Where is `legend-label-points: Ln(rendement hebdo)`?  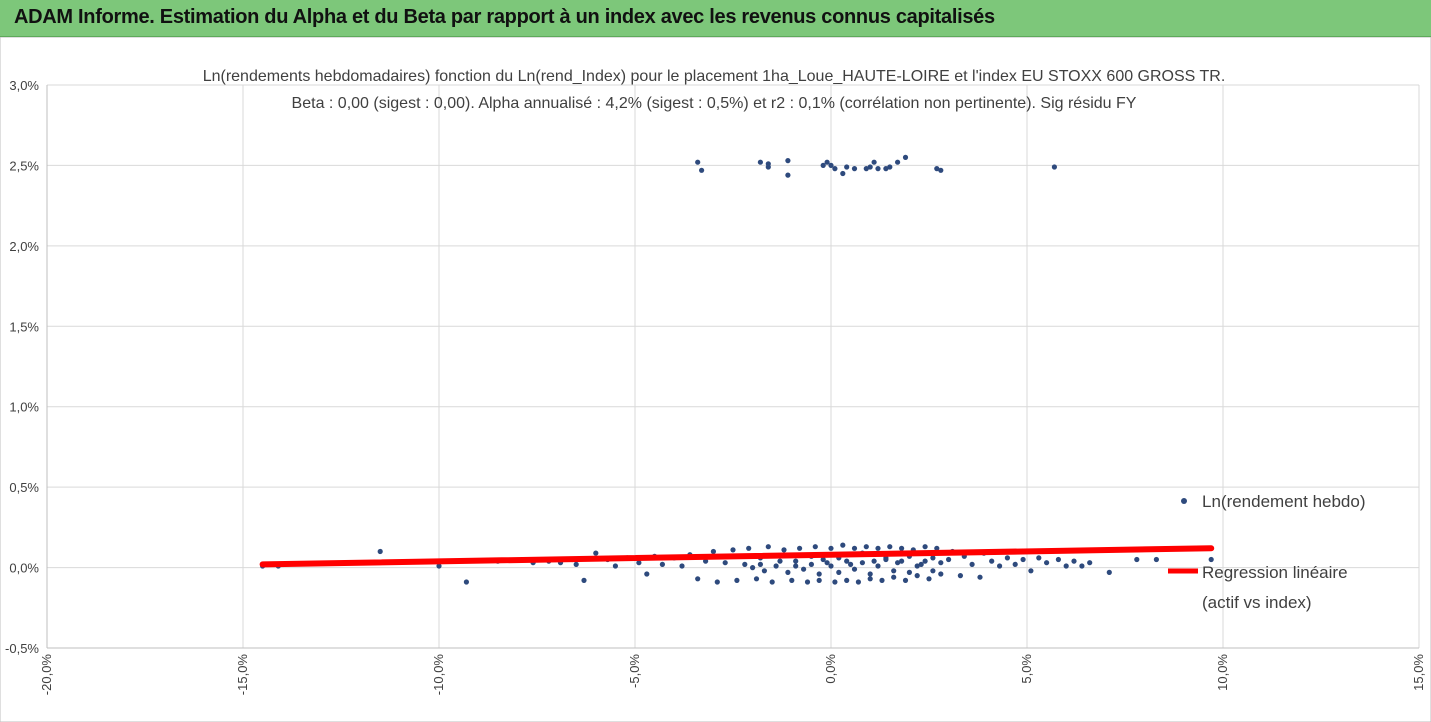 legend-label-points: Ln(rendement hebdo) is located at coordinates (1284, 501).